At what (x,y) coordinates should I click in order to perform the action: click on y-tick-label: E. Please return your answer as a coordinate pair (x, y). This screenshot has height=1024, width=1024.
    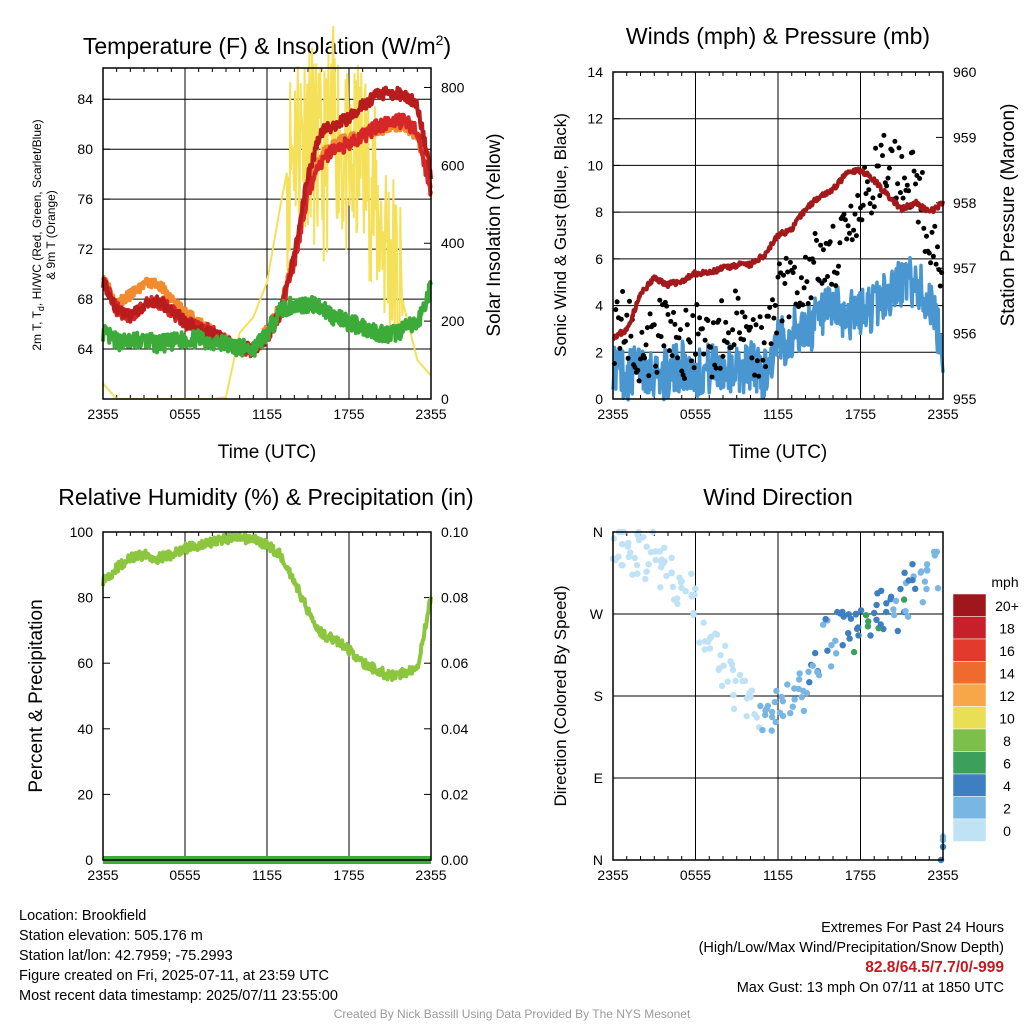
    Looking at the image, I should click on (598, 778).